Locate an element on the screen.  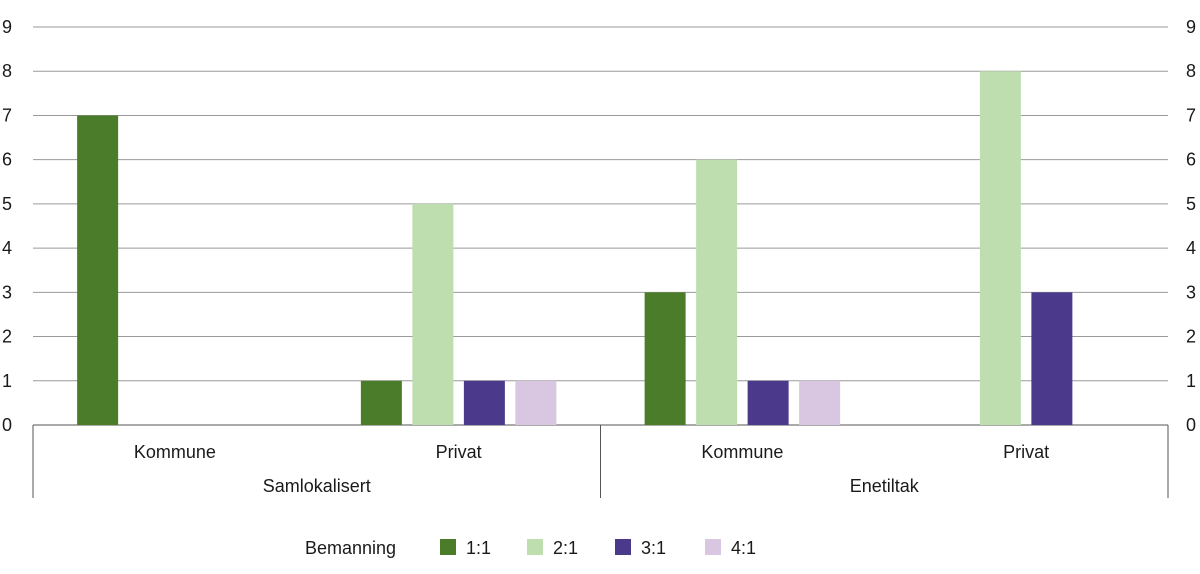
y-tick-label-right: 3 is located at coordinates (1191, 292).